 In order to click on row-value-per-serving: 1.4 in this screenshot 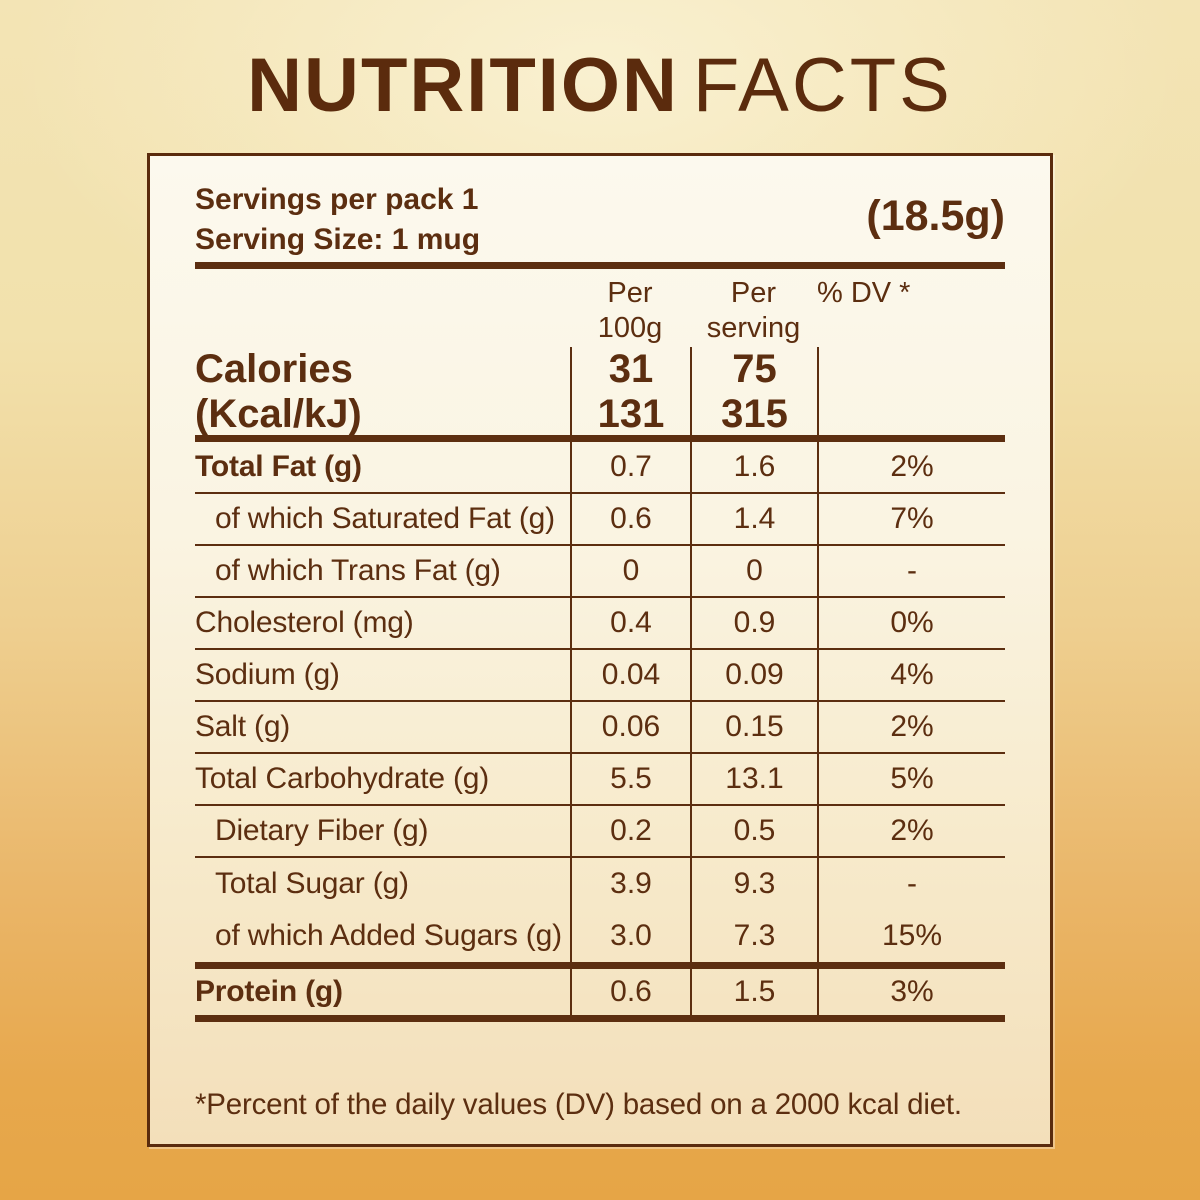, I will do `click(753, 519)`.